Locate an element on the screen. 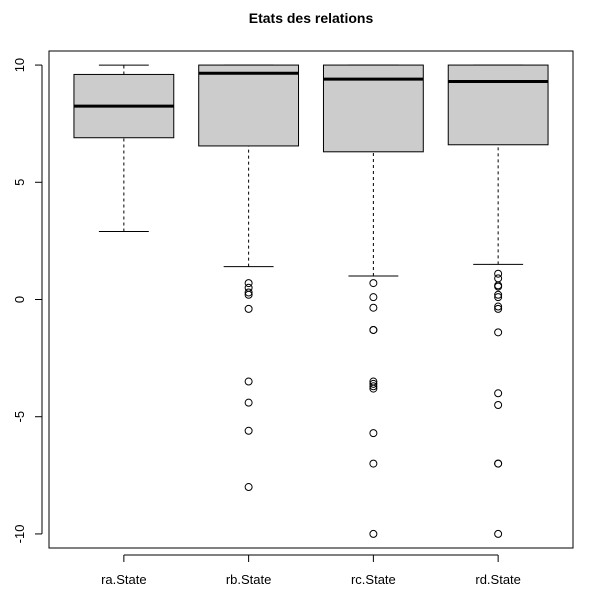 The image size is (592, 590). x-tick-label: rd.State is located at coordinates (498, 579).